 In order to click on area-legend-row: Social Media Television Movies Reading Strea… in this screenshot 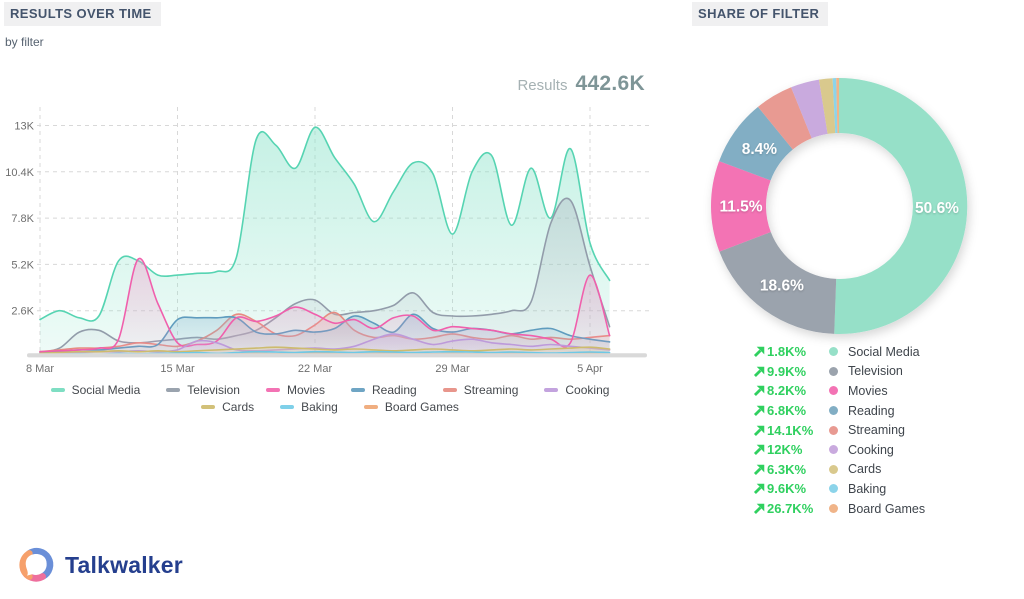, I will do `click(329, 390)`.